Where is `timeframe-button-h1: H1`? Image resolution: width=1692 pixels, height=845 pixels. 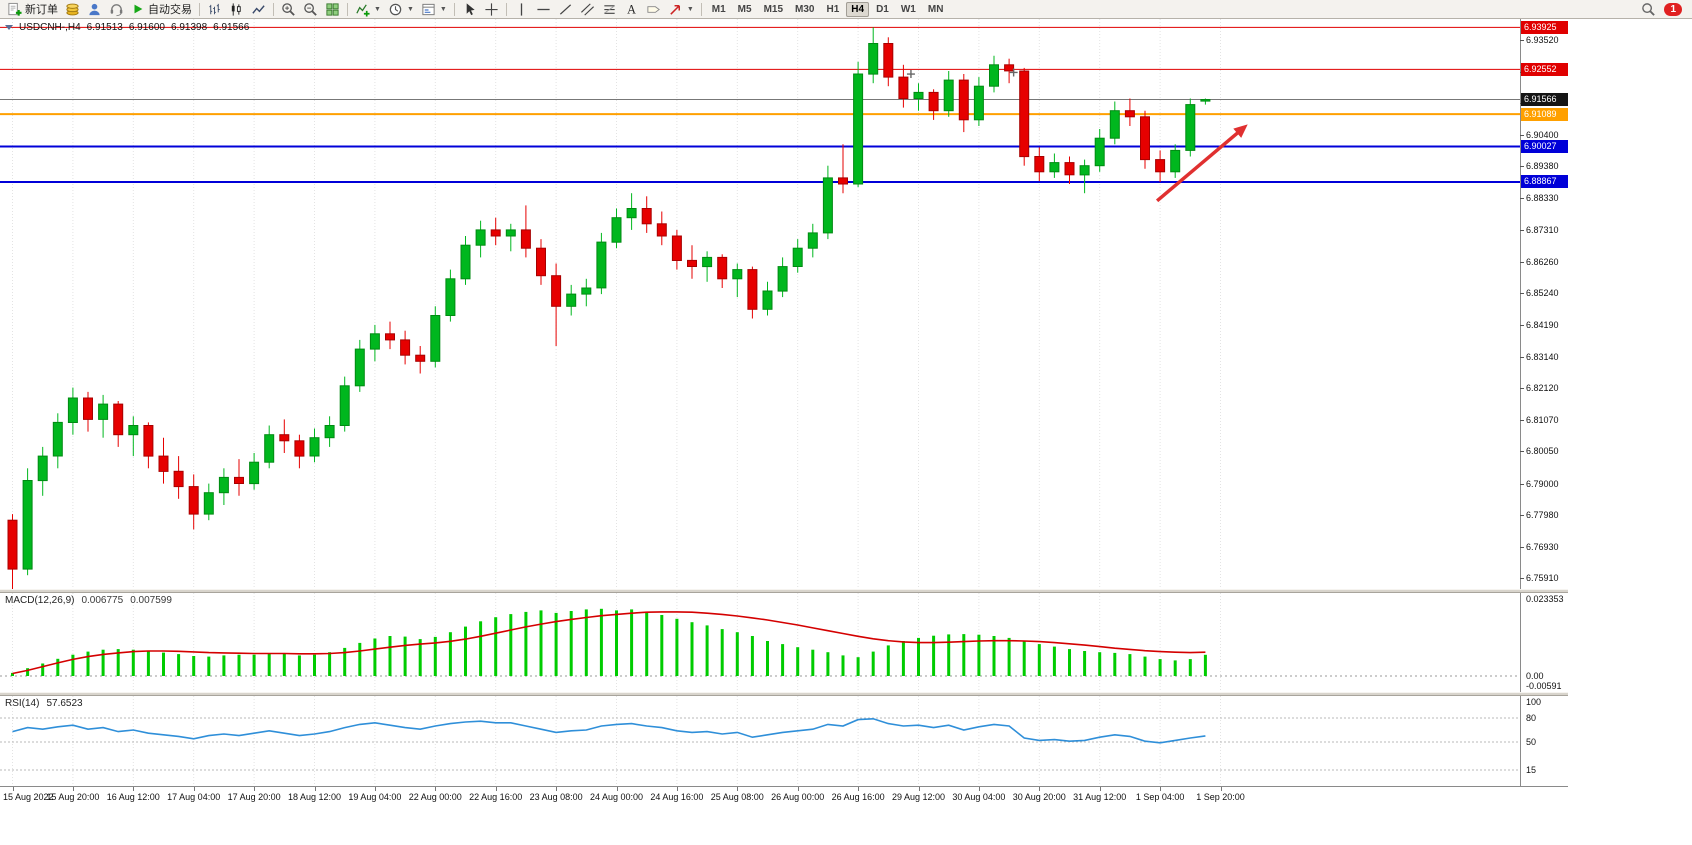 timeframe-button-h1: H1 is located at coordinates (833, 9).